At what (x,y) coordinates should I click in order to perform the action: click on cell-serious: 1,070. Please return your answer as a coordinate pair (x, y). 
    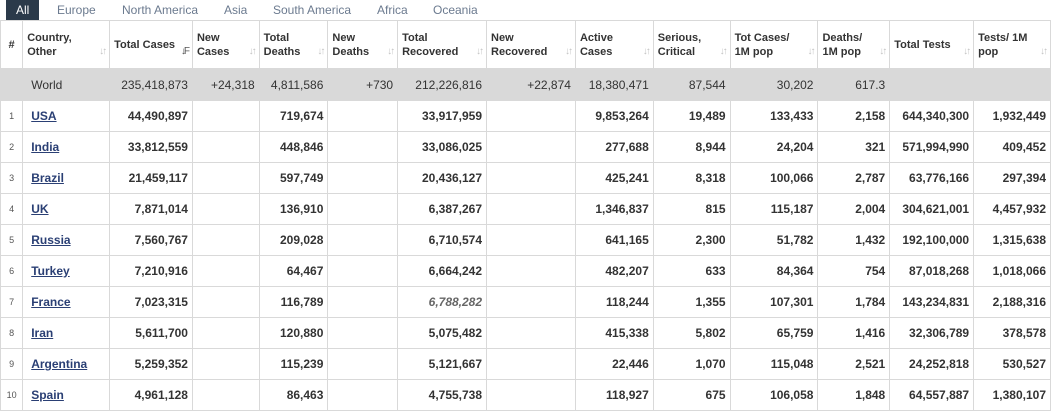
    Looking at the image, I should click on (691, 364).